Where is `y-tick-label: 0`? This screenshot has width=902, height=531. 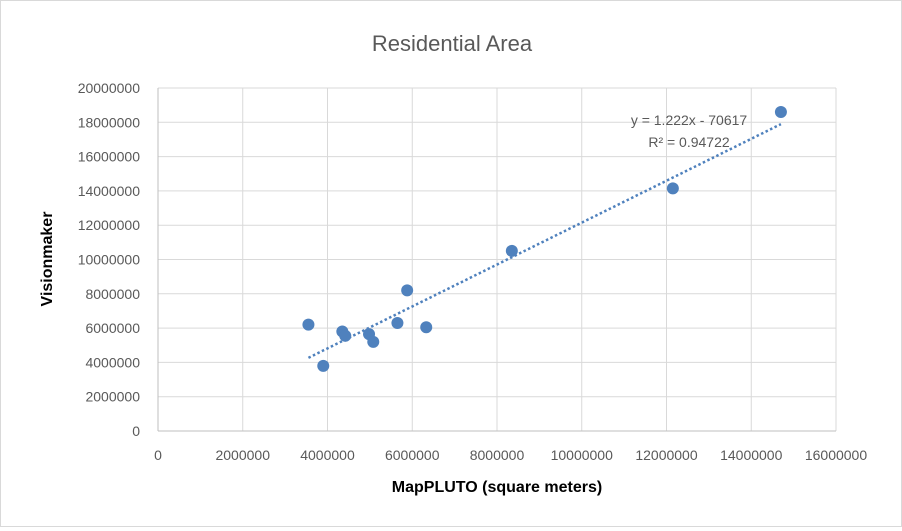
y-tick-label: 0 is located at coordinates (136, 431).